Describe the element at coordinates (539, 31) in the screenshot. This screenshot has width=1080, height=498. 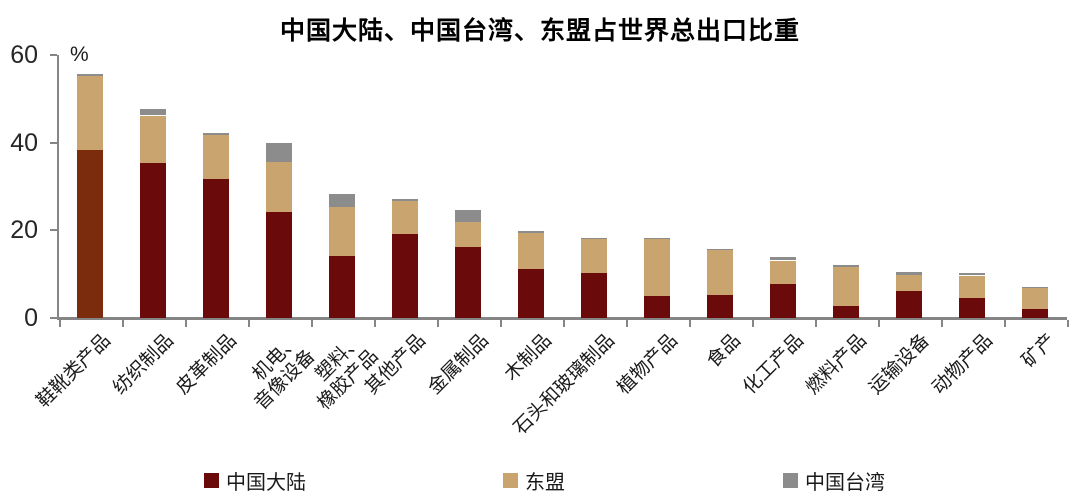
I see `chart-title: 中国大陆、中国台湾、东盟占世界总出口比重` at that location.